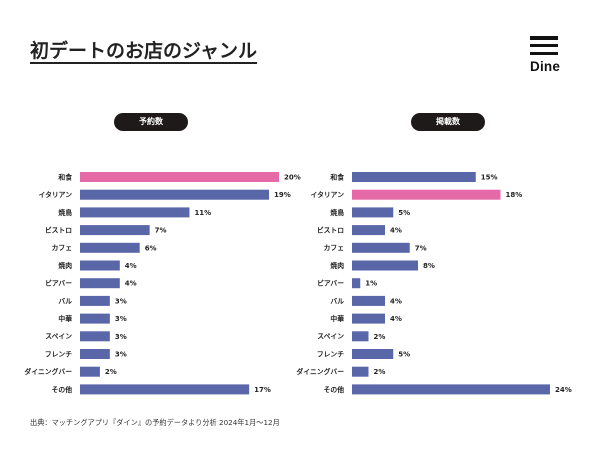 This screenshot has width=600, height=450. Describe the element at coordinates (262, 390) in the screenshot. I see `value-label: 17%` at that location.